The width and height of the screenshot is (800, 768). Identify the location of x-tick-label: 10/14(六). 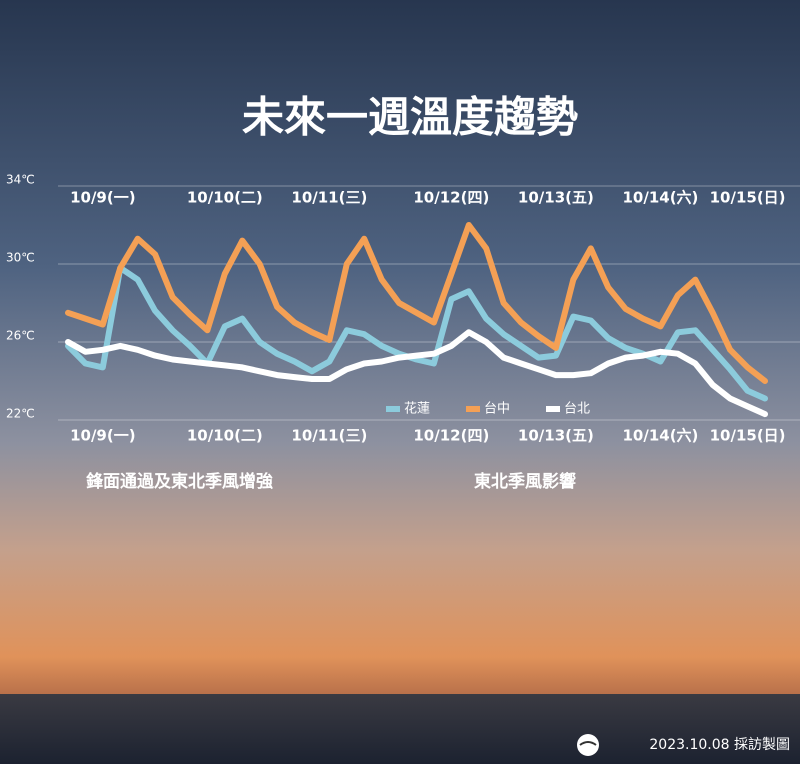
(660, 436).